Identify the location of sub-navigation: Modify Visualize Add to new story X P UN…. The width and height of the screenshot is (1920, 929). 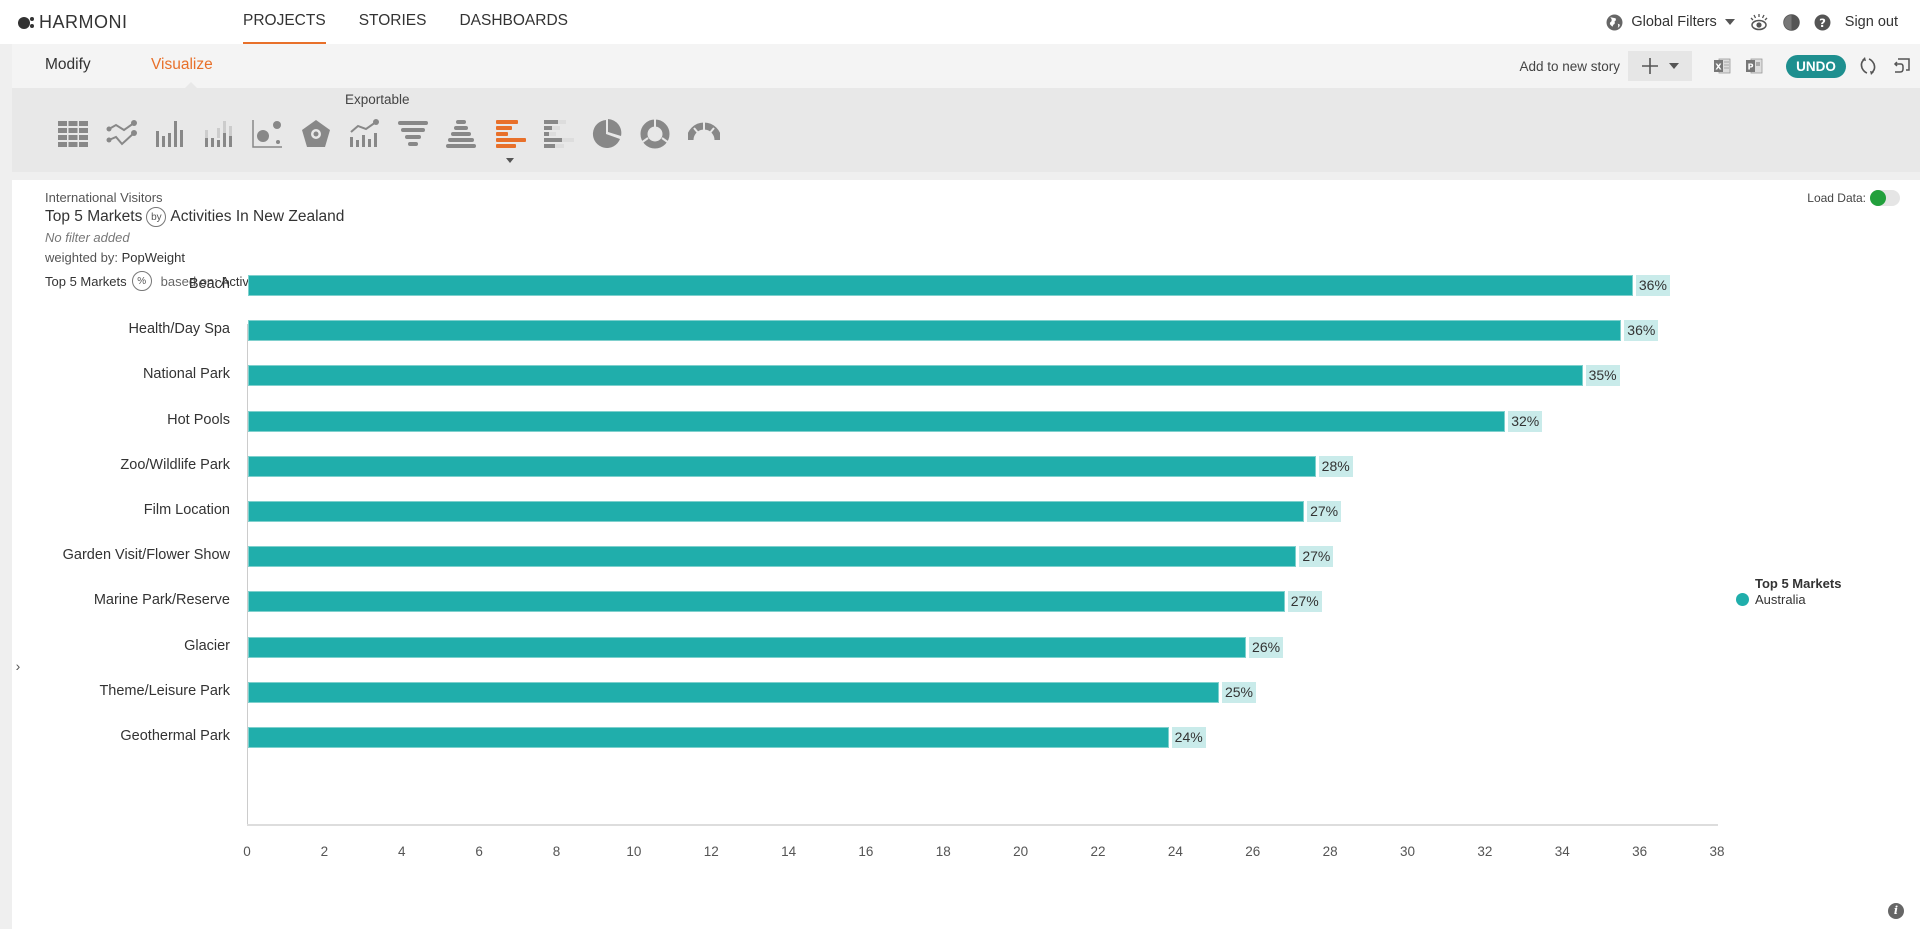
(966, 66).